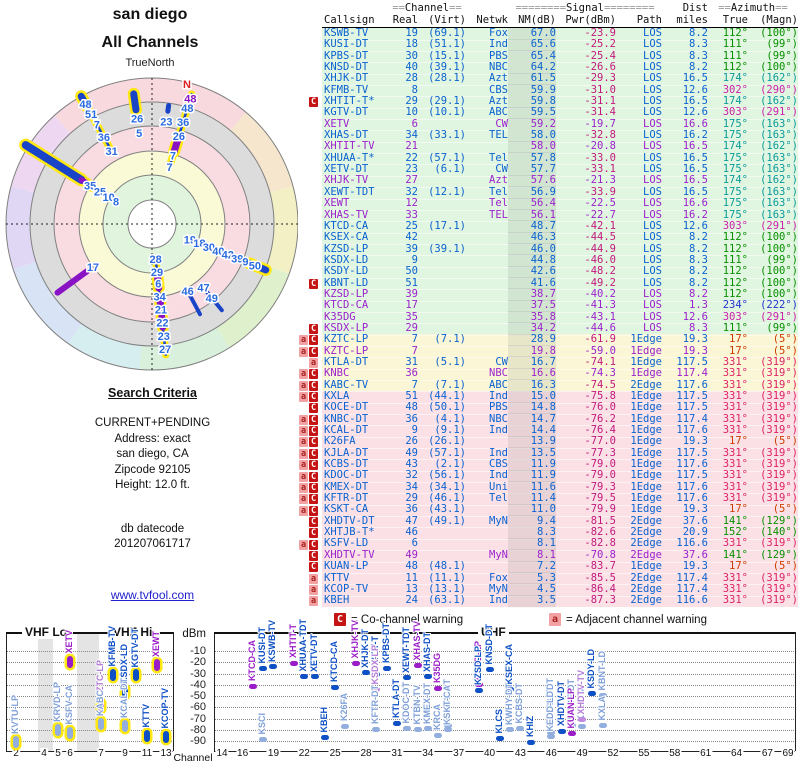 This screenshot has height=768, width=800. I want to click on warning-cell, so click(310, 90).